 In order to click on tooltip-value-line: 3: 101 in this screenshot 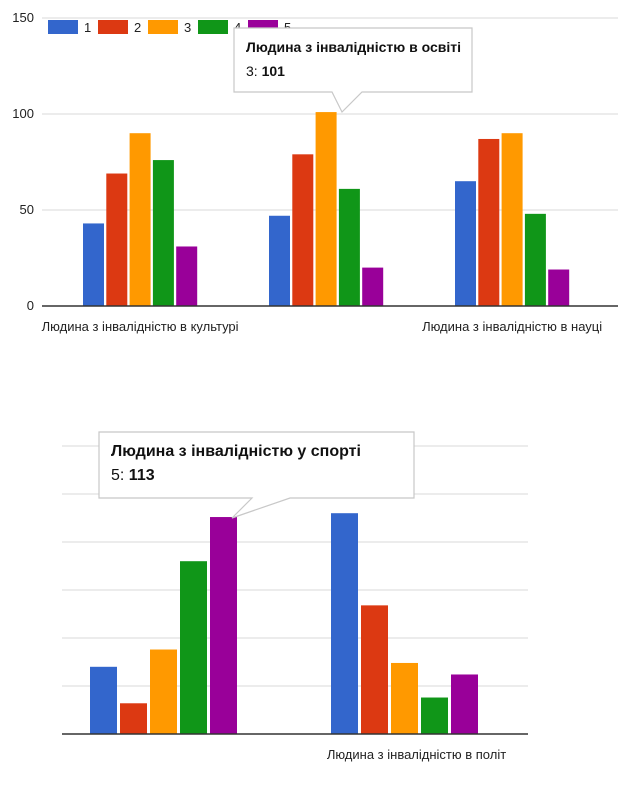, I will do `click(265, 71)`.